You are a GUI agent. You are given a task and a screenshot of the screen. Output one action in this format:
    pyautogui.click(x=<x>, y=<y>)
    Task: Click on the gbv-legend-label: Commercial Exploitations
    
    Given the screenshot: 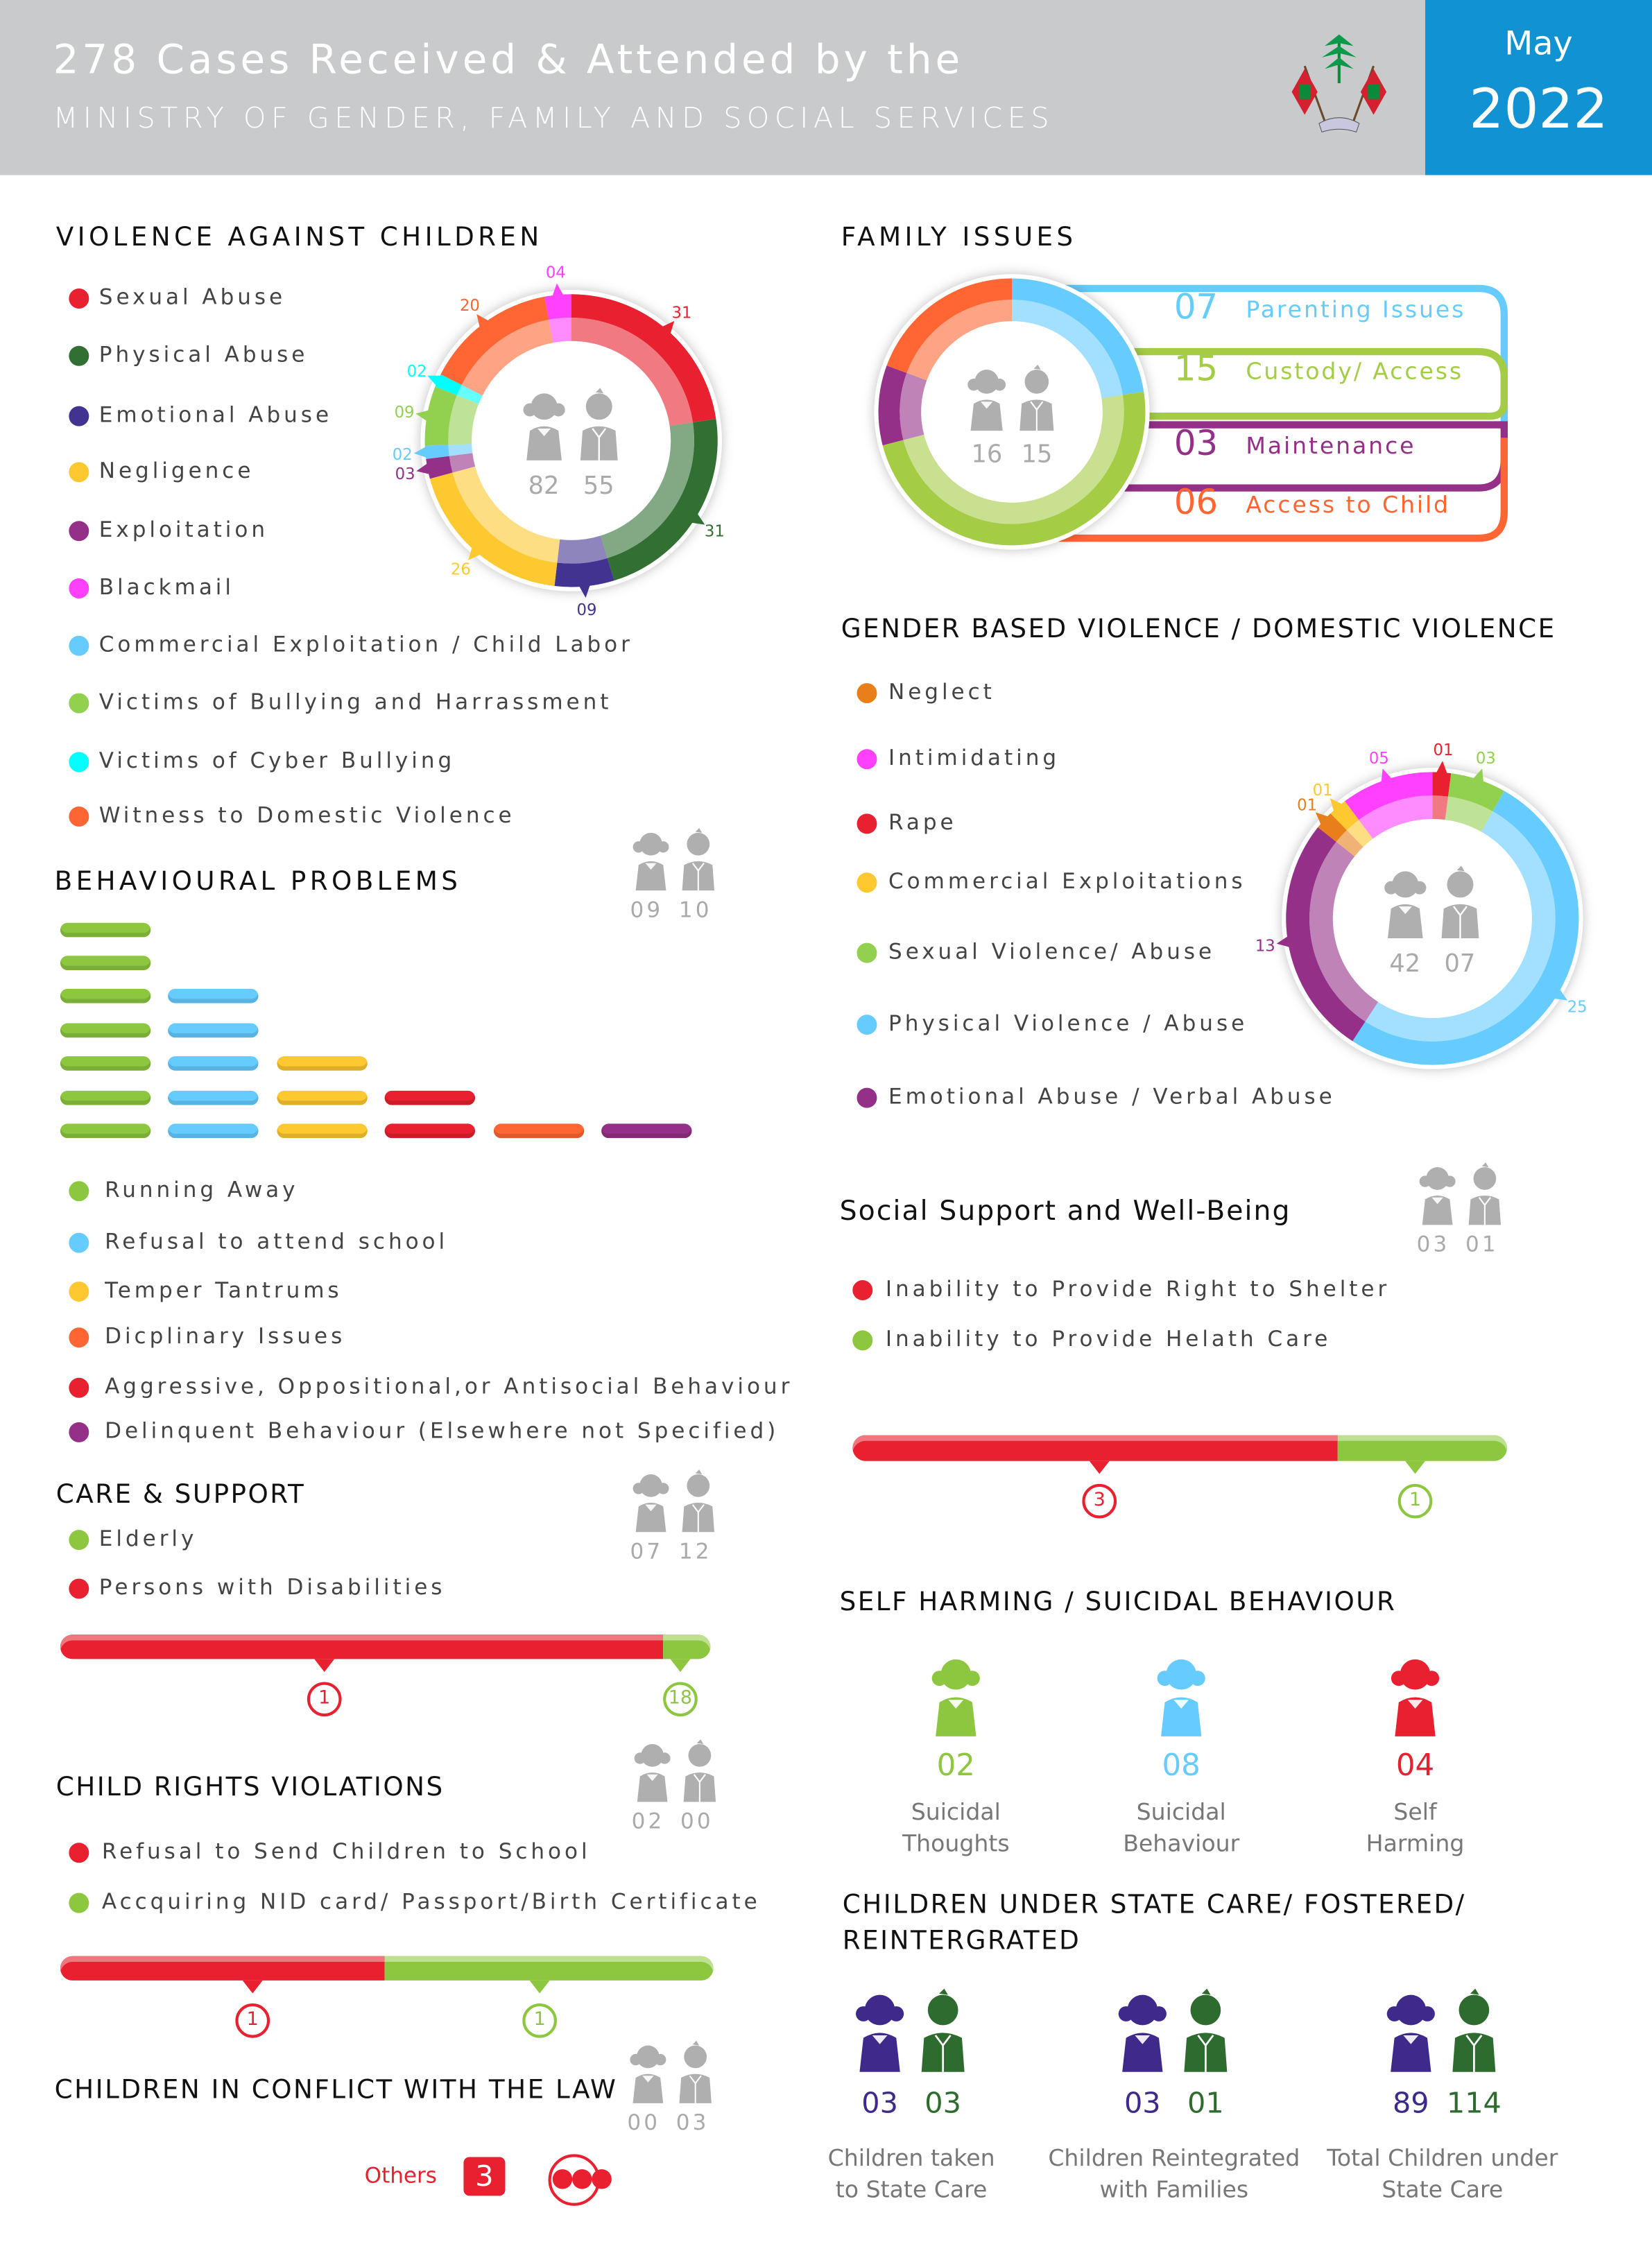 What is the action you would take?
    pyautogui.click(x=1067, y=881)
    